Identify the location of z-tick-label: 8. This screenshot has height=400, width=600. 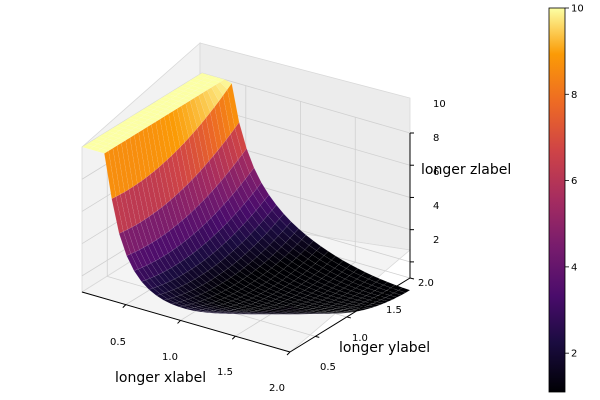
(436, 138).